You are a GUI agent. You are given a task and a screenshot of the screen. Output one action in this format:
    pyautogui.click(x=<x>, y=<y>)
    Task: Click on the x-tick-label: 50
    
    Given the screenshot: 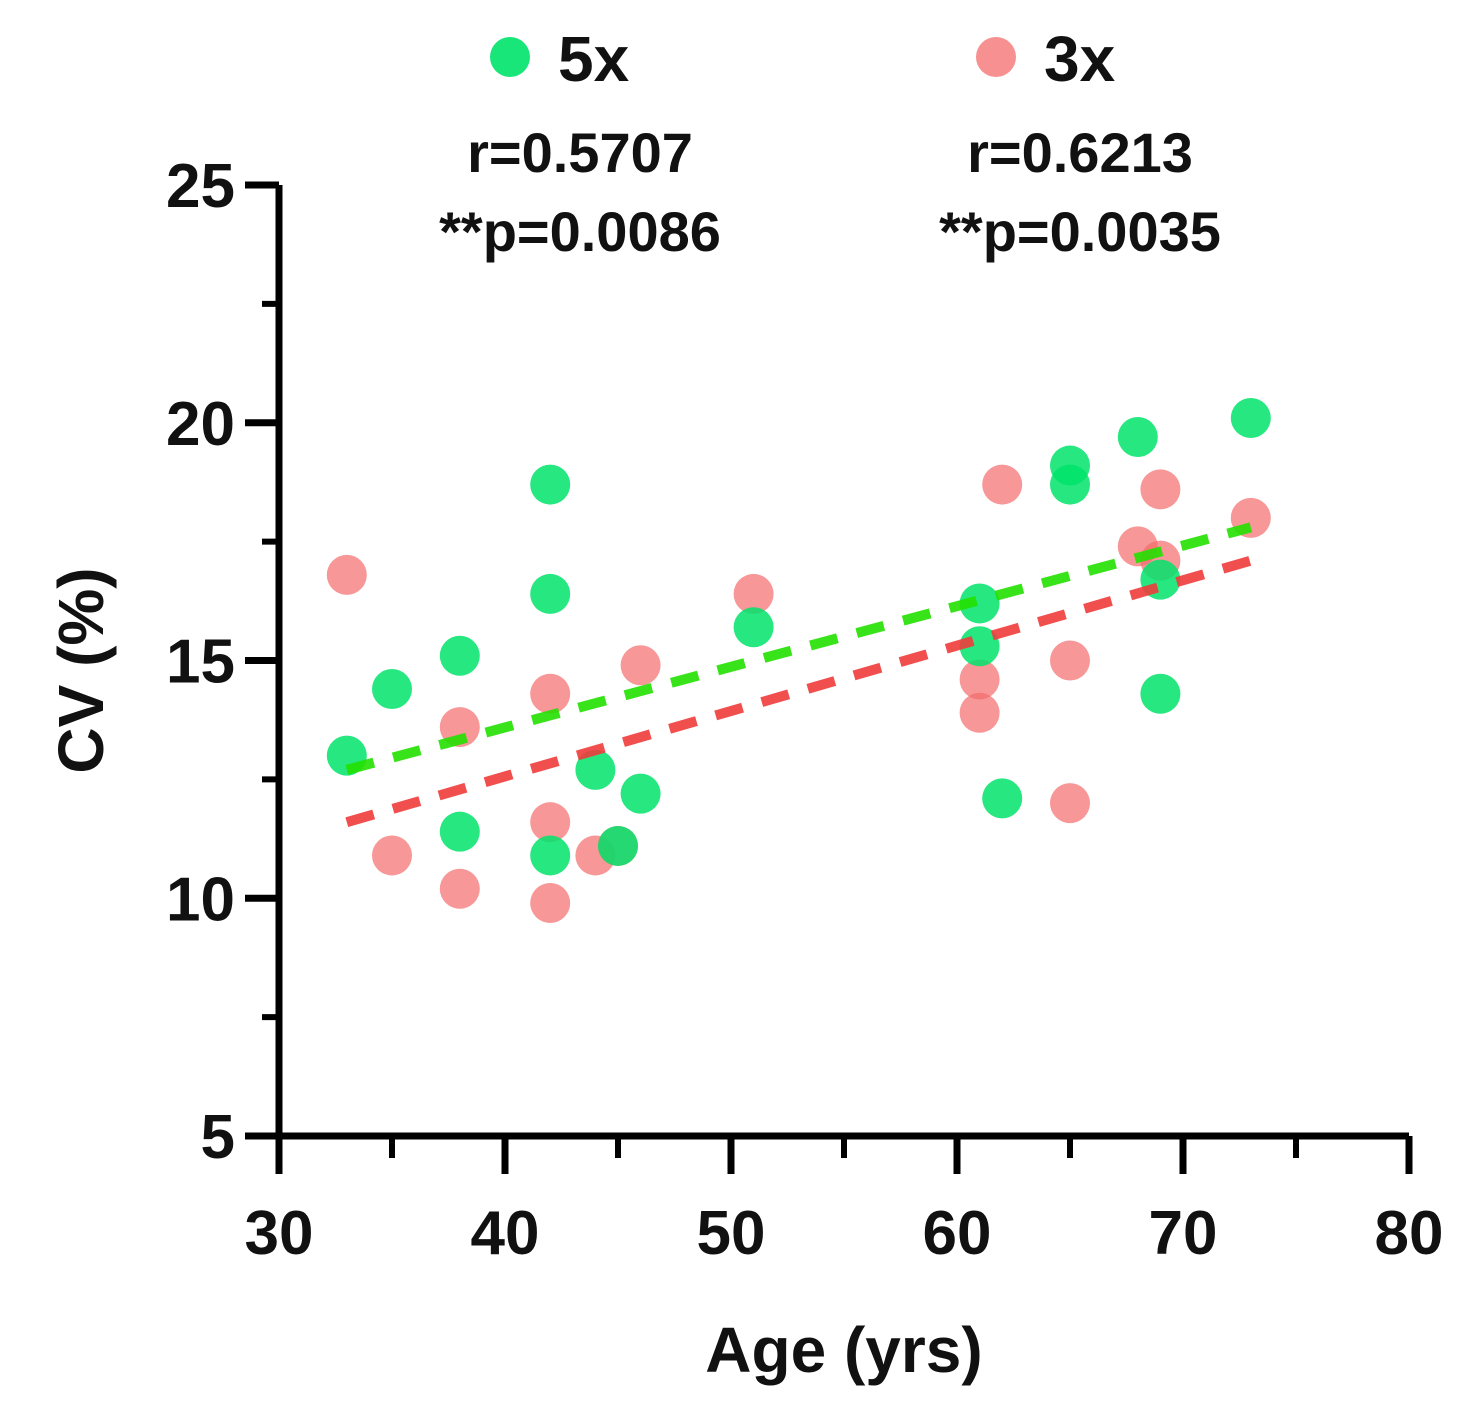 What is the action you would take?
    pyautogui.click(x=731, y=1233)
    